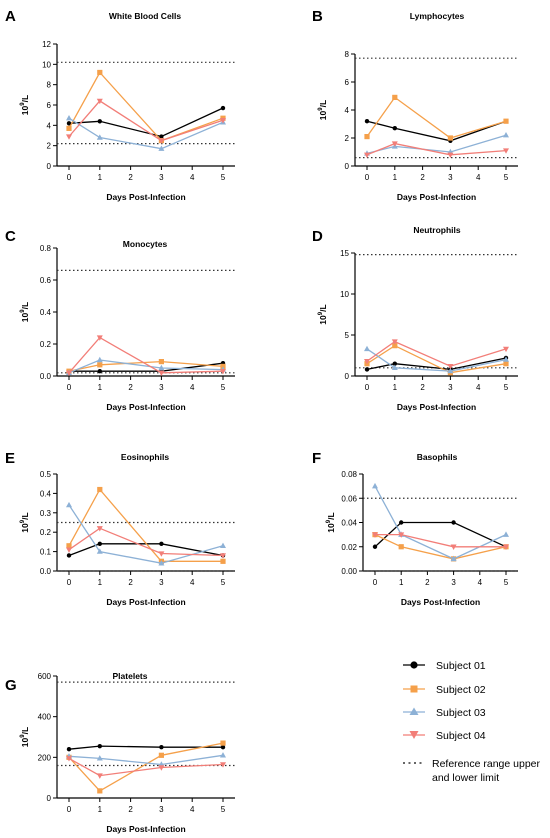 The height and width of the screenshot is (838, 550). Describe the element at coordinates (49, 125) in the screenshot. I see `y-tick-label-a: 4` at that location.